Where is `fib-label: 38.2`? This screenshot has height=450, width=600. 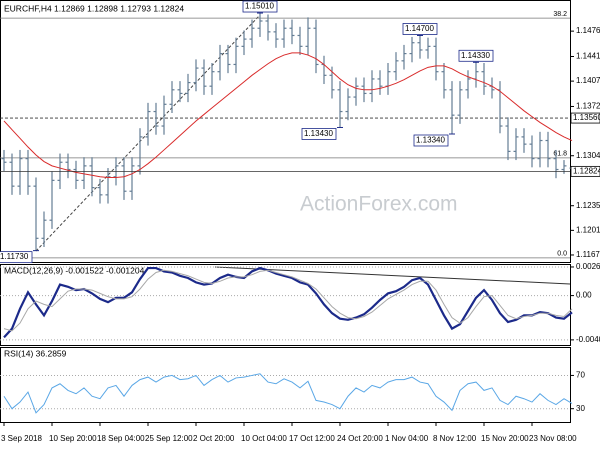
fib-label: 38.2 is located at coordinates (560, 14).